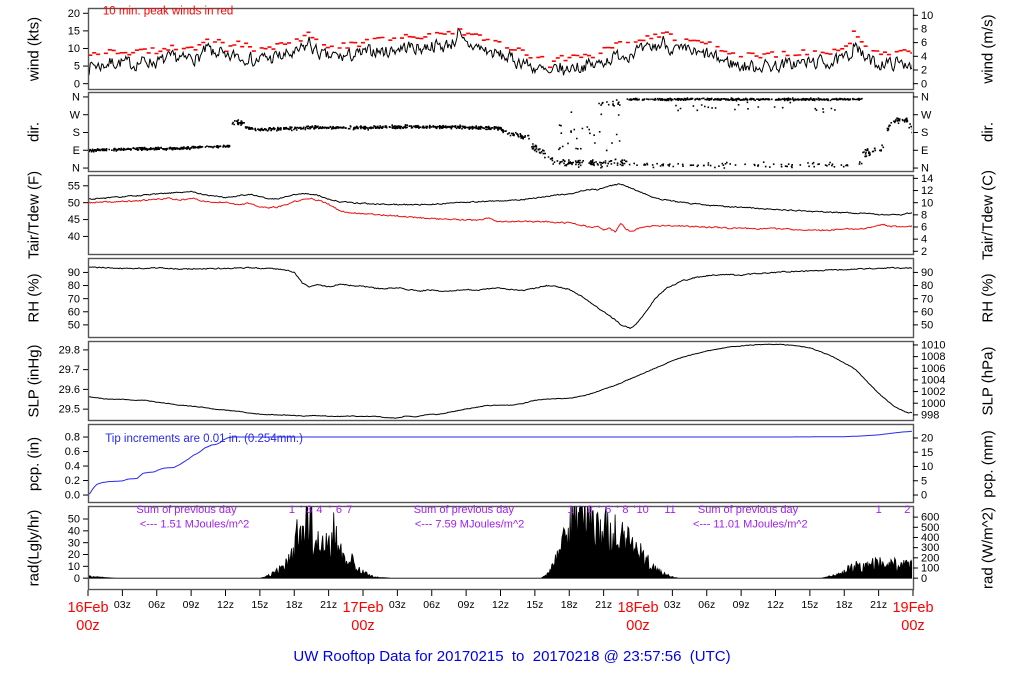  I want to click on axis-label-rad-wm2: rad (W/m^2), so click(988, 548).